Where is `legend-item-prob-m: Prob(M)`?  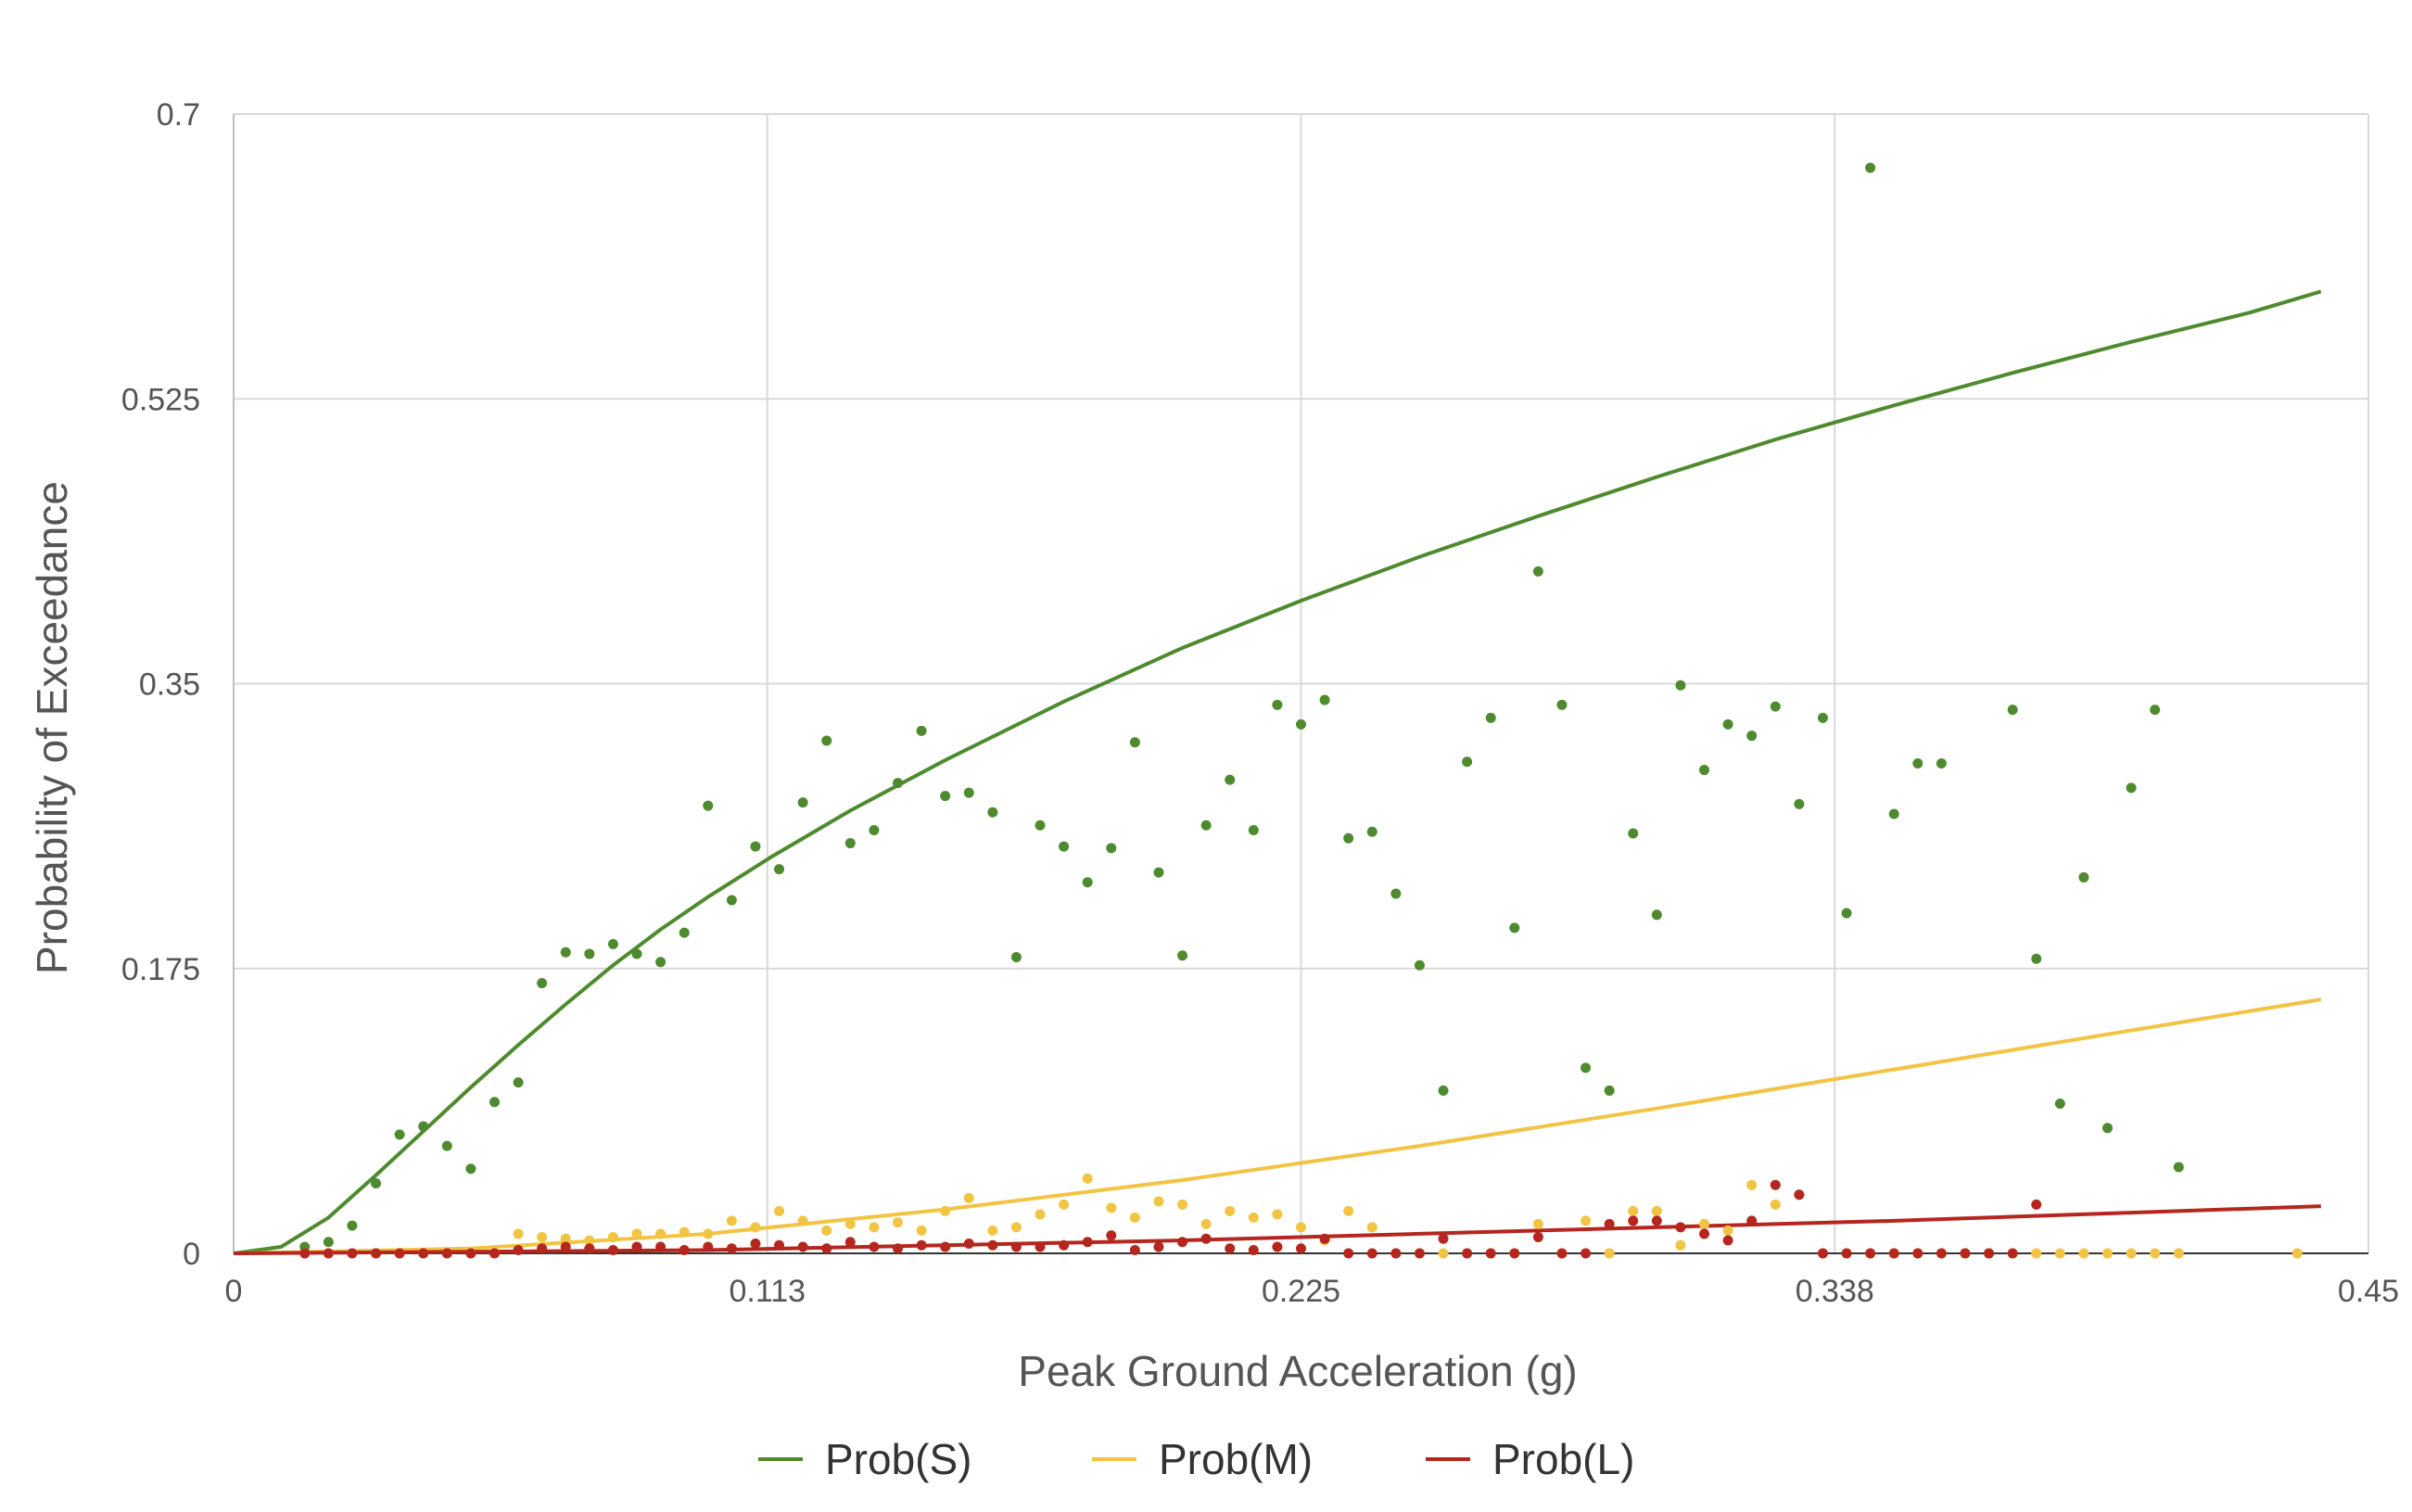 legend-item-prob-m: Prob(M) is located at coordinates (1202, 1459).